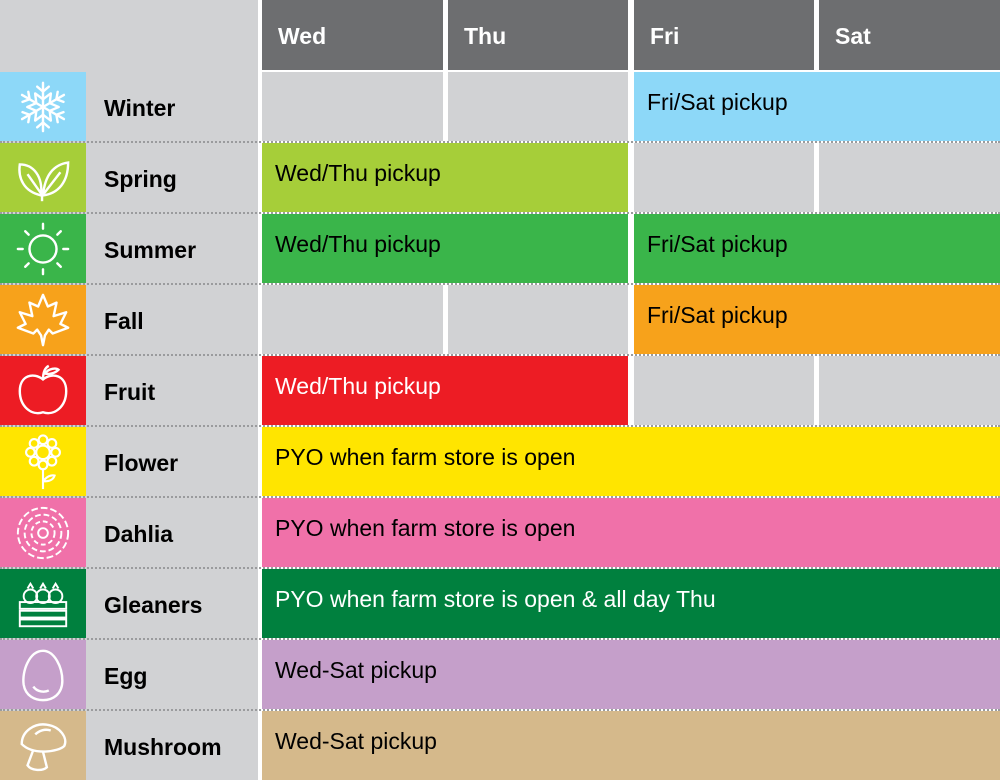 Image resolution: width=1000 pixels, height=783 pixels. What do you see at coordinates (43, 532) in the screenshot?
I see `dahlia-icon` at bounding box center [43, 532].